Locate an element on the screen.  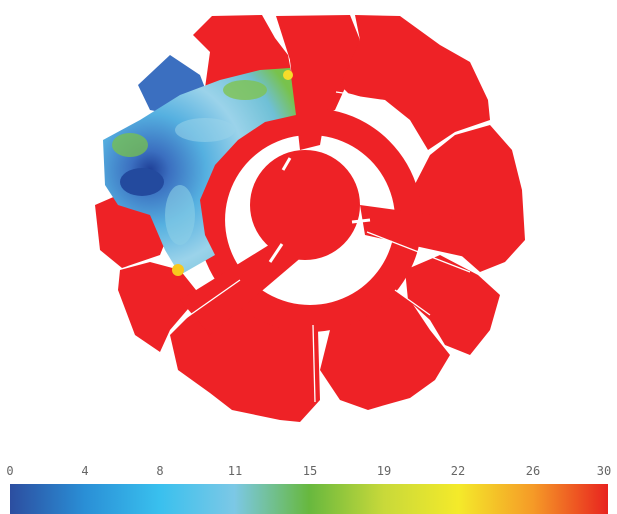
highlighted-sector is located at coordinates (199, 165).